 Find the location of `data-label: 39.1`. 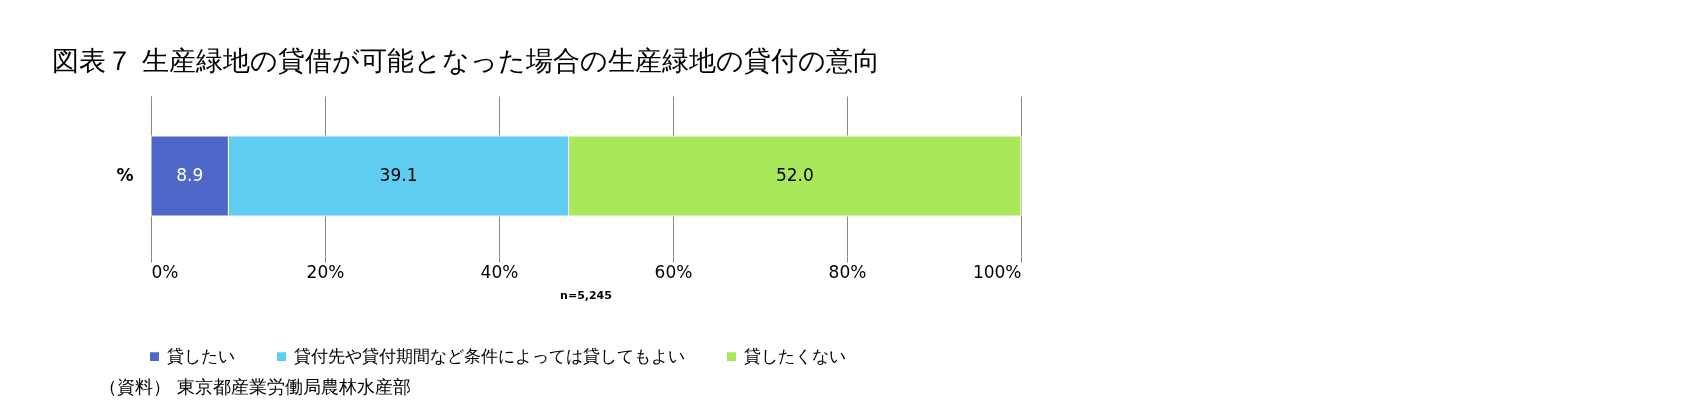

data-label: 39.1 is located at coordinates (398, 175).